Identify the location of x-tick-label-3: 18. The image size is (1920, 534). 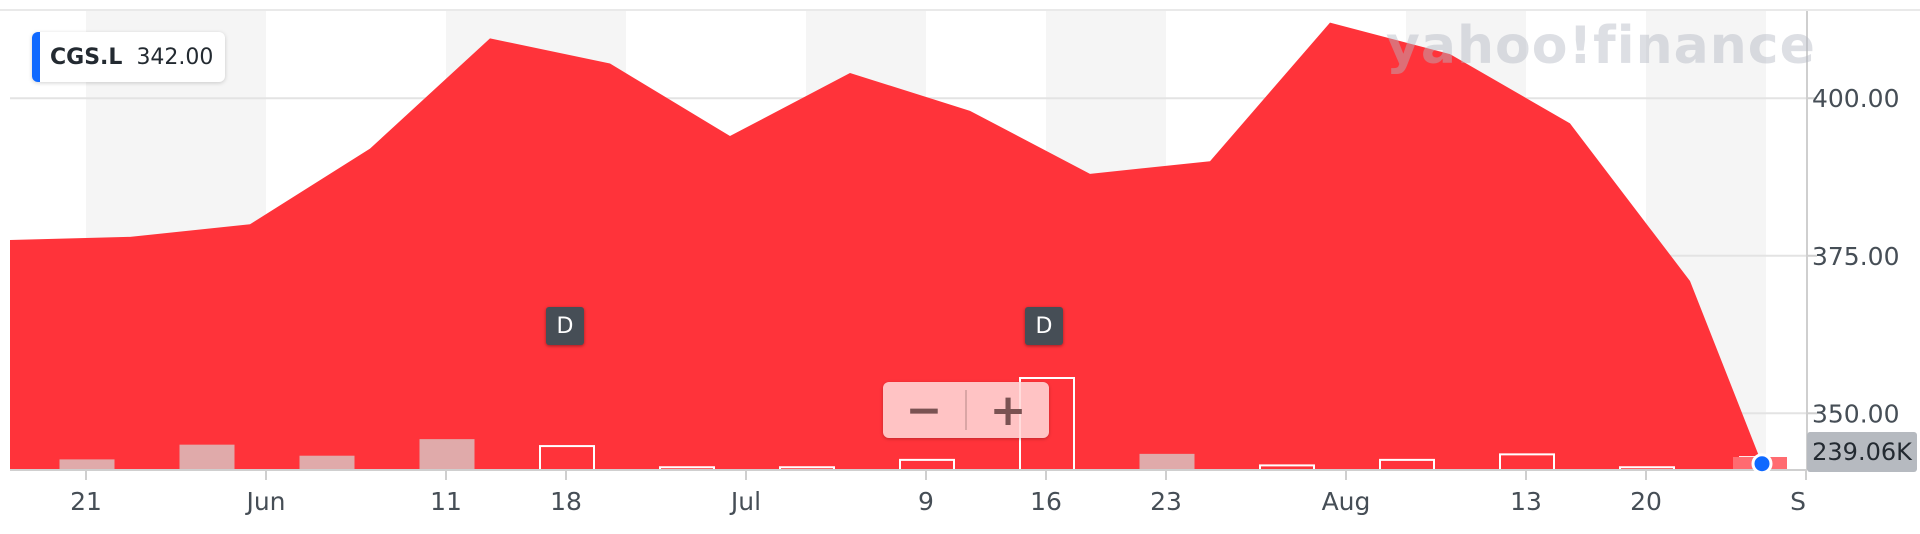
(566, 501).